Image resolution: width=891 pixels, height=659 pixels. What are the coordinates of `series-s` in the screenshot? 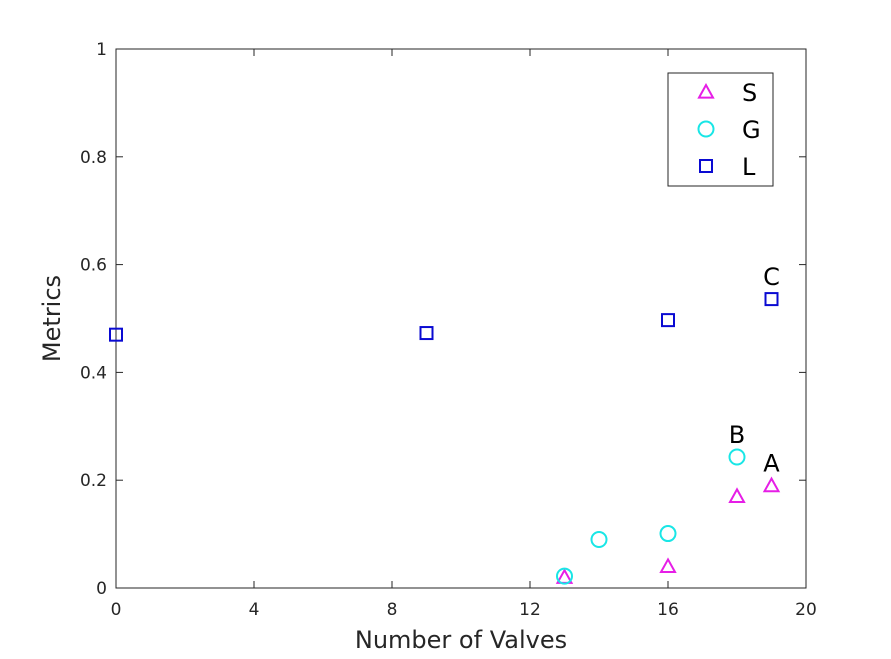 It's located at (668, 530).